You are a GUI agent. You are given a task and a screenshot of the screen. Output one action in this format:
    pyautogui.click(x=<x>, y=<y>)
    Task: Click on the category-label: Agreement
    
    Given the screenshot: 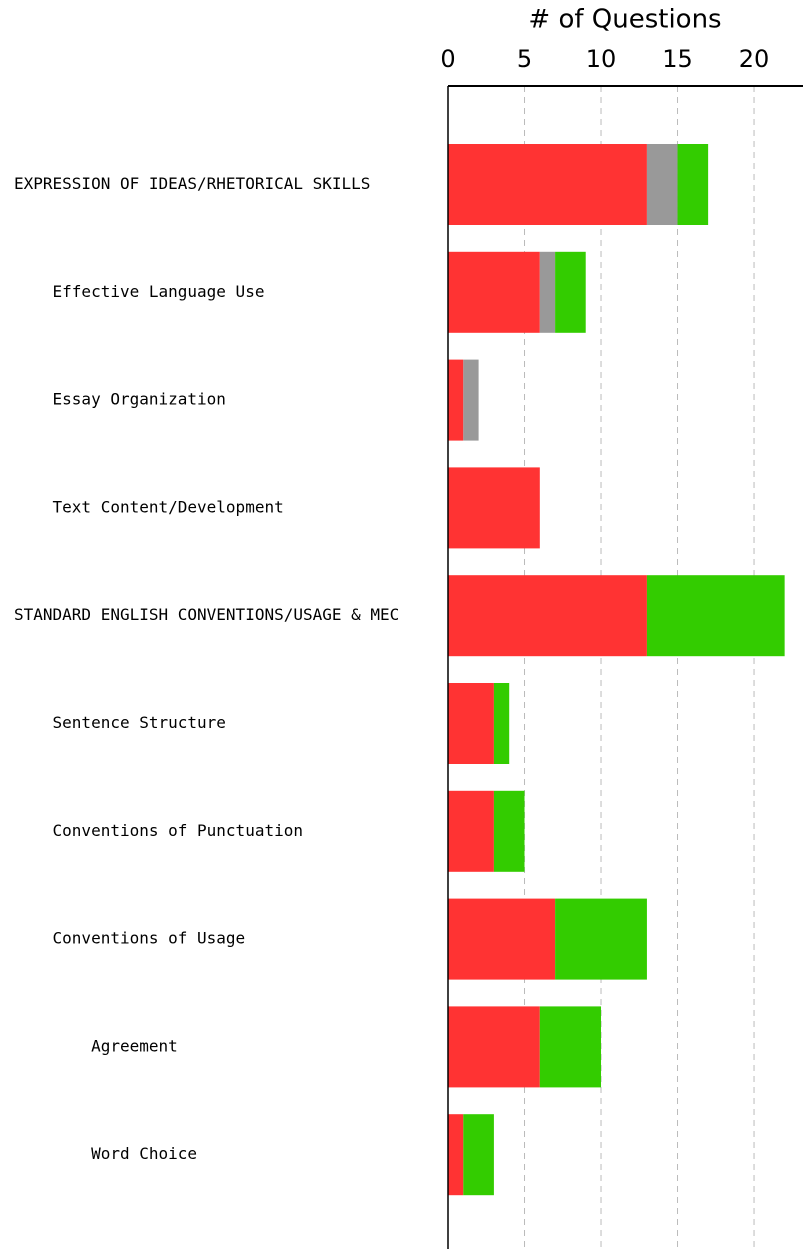 What is the action you would take?
    pyautogui.click(x=96, y=1045)
    